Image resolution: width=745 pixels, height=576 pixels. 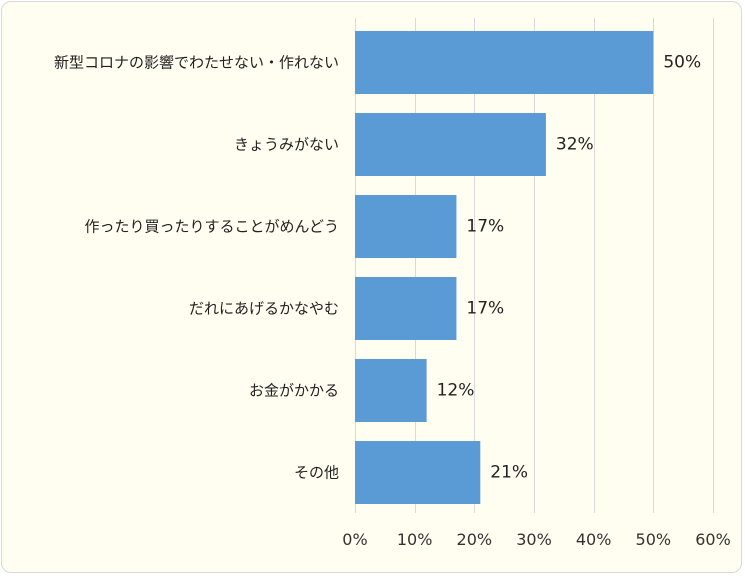 I want to click on value-label: 12%, so click(x=456, y=391).